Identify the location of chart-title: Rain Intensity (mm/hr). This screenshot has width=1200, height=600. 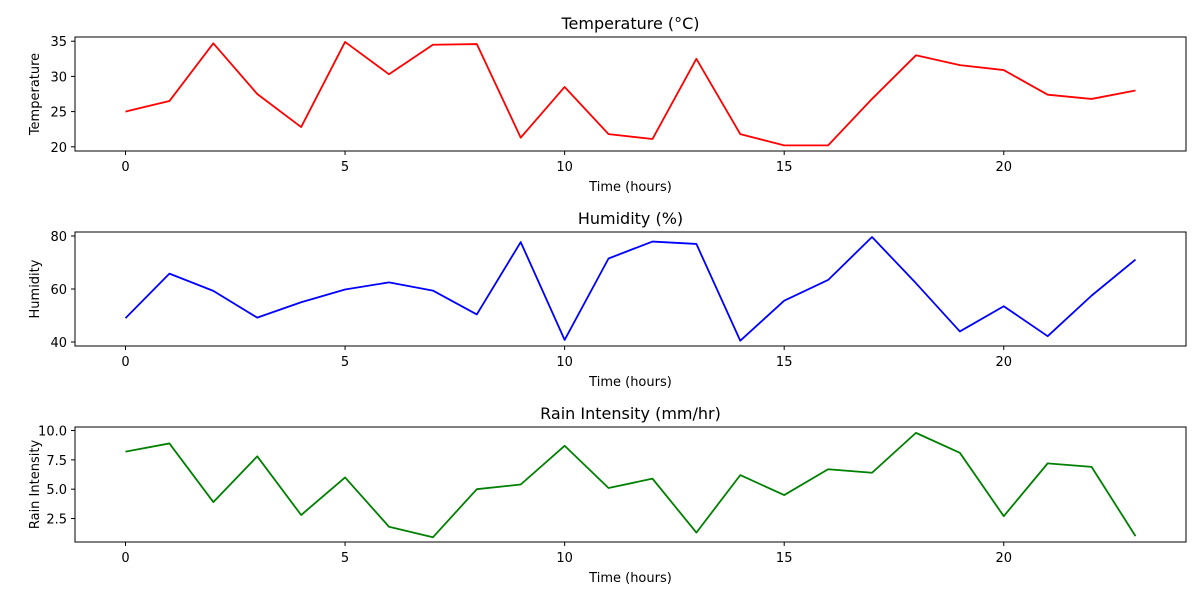
(630, 413).